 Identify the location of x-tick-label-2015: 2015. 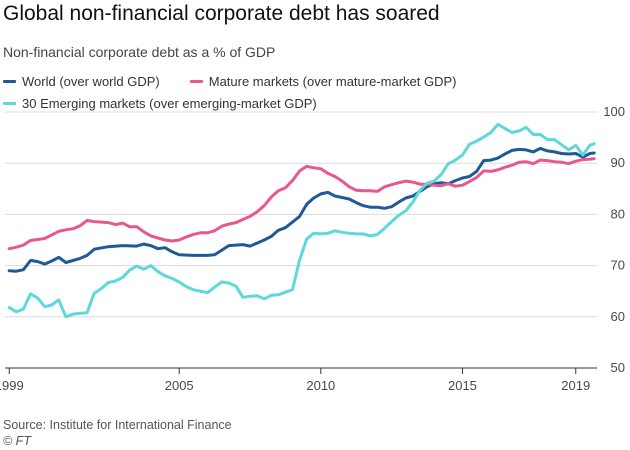
(462, 385).